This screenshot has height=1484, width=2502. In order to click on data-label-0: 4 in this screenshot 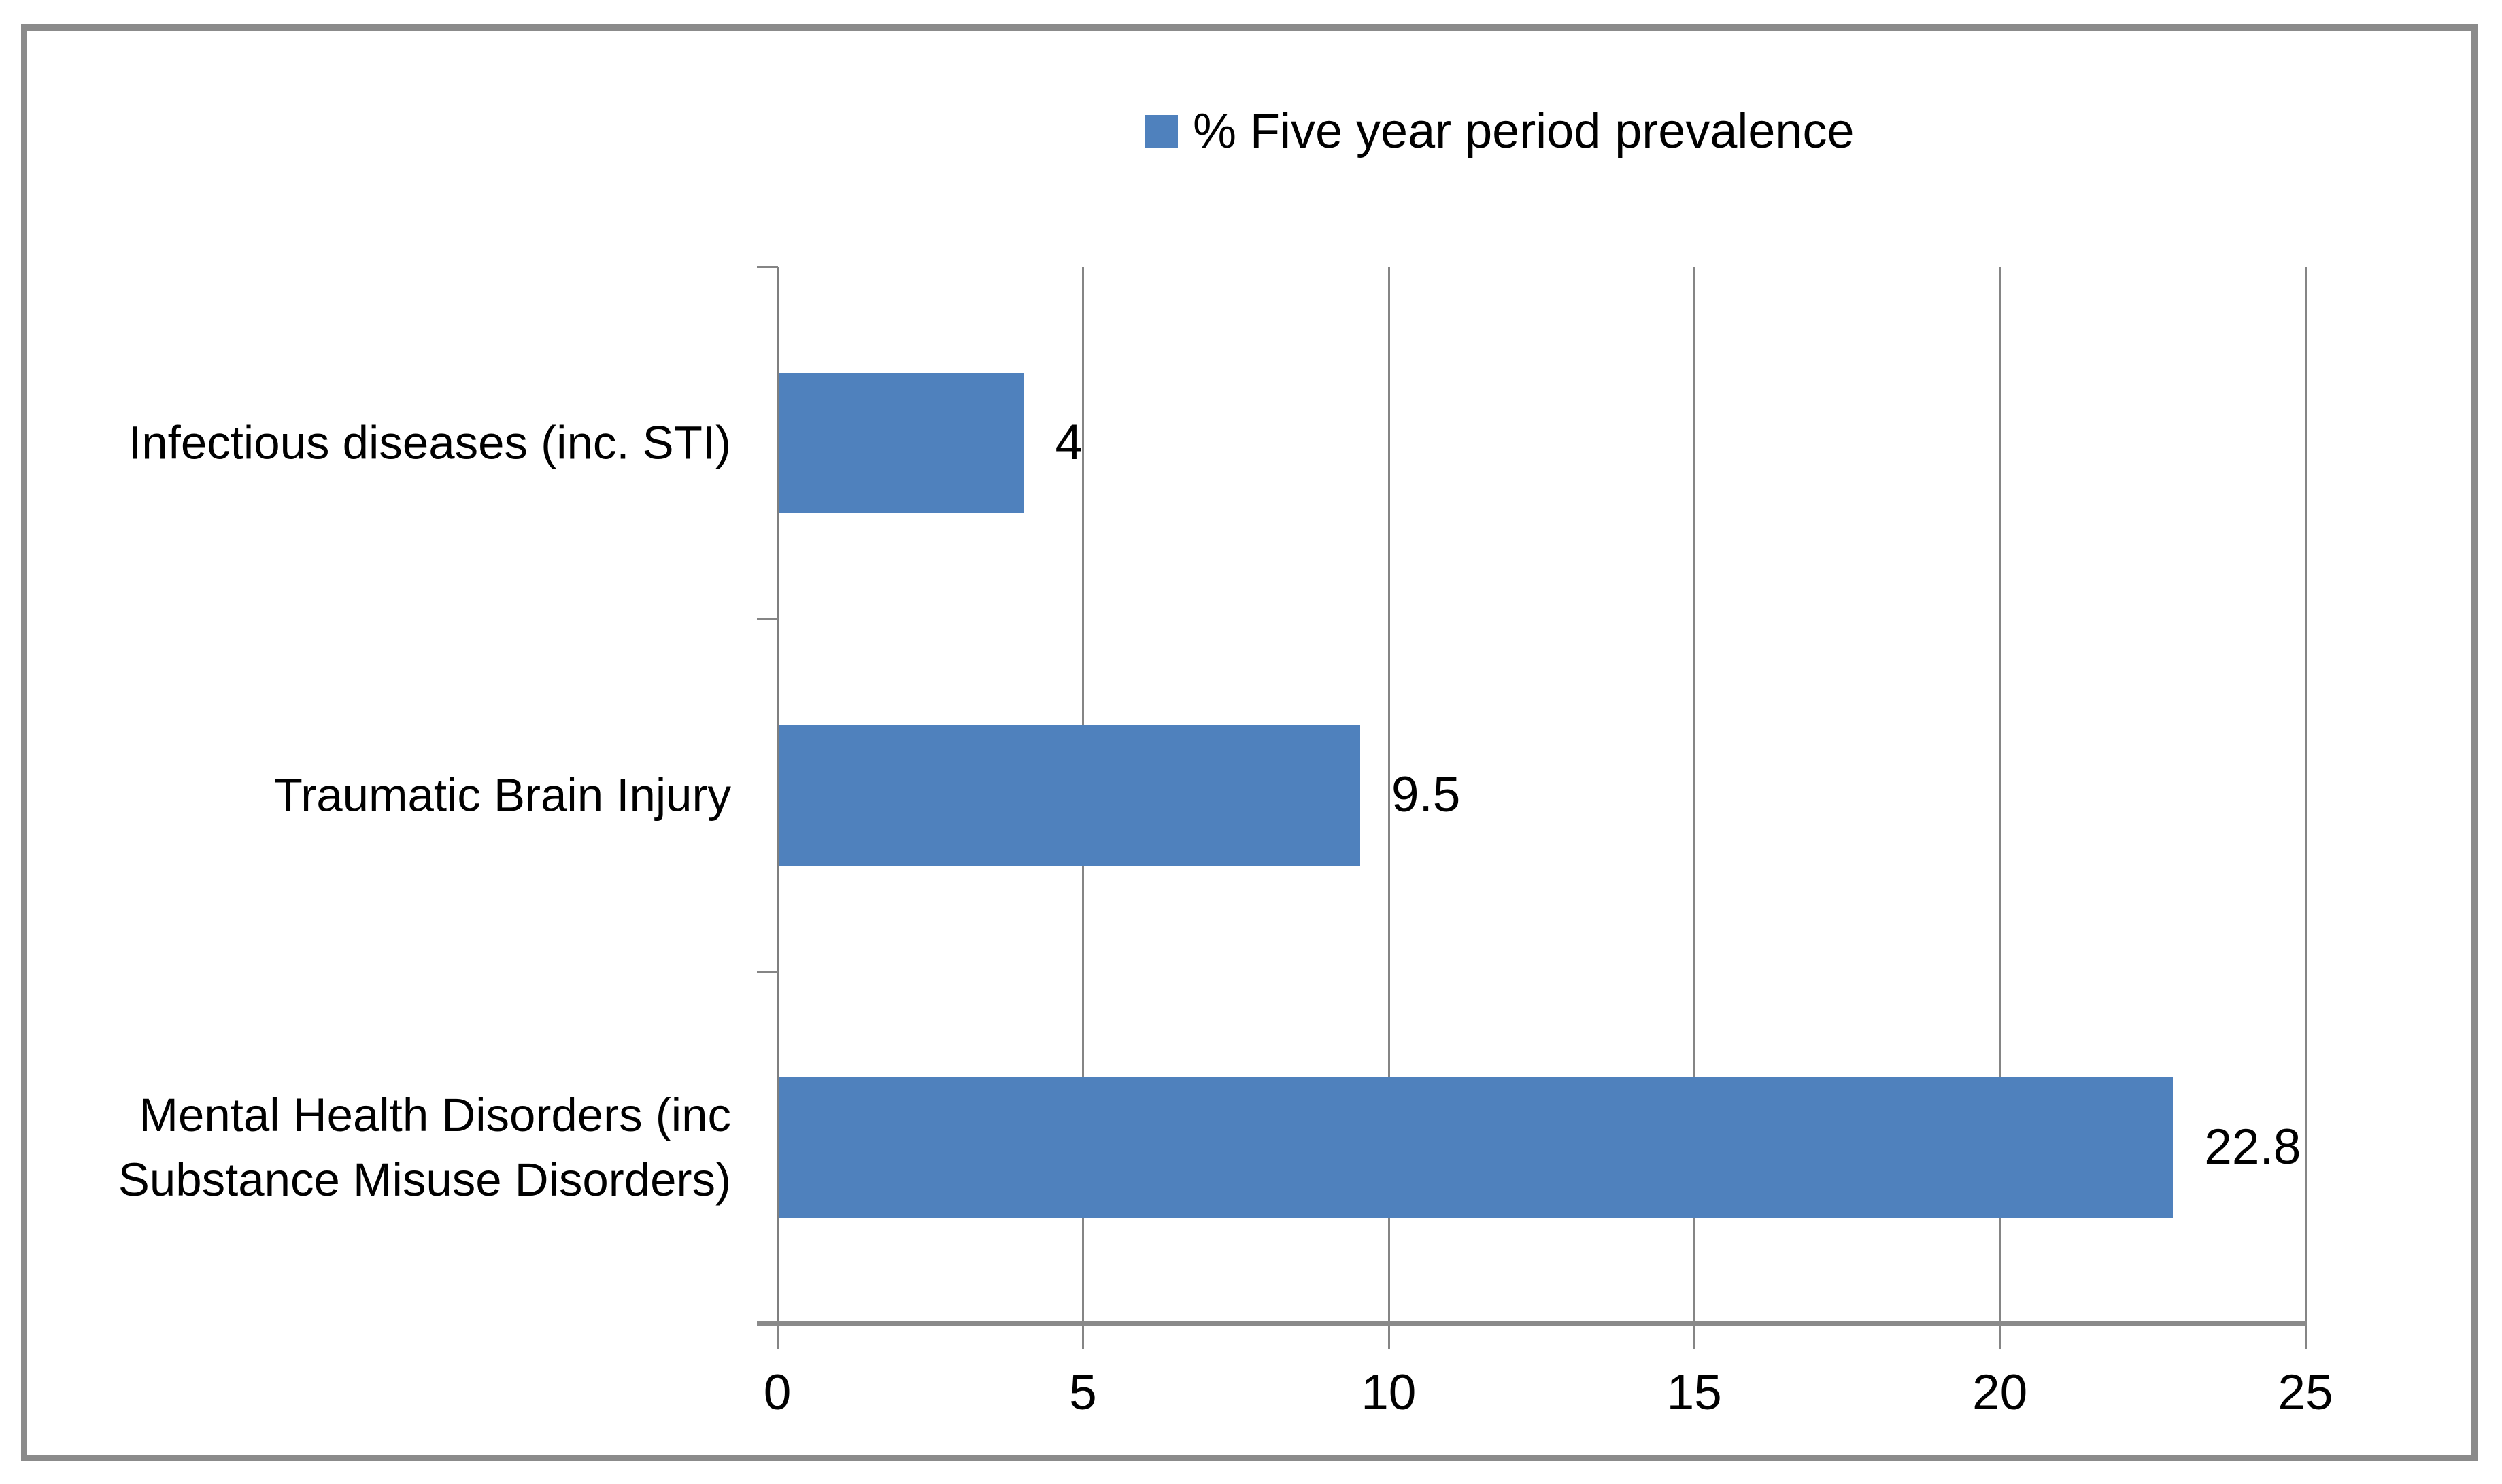, I will do `click(1069, 442)`.